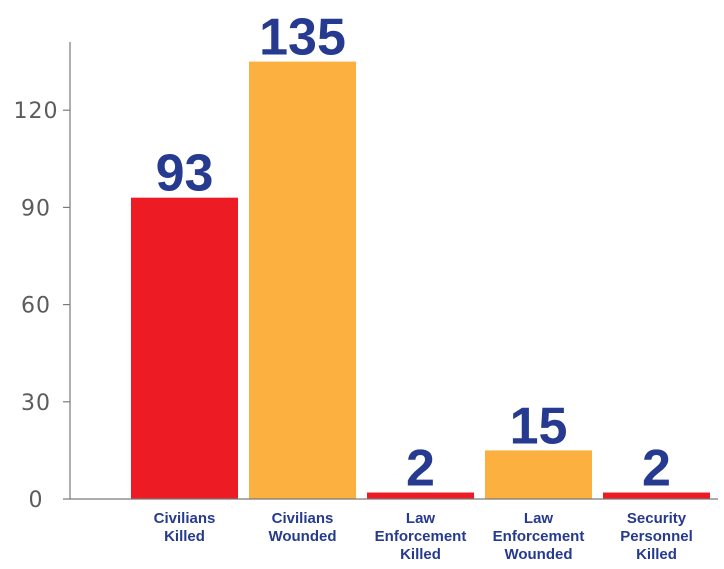 This screenshot has width=724, height=569. I want to click on y-tick-label: 60, so click(36, 306).